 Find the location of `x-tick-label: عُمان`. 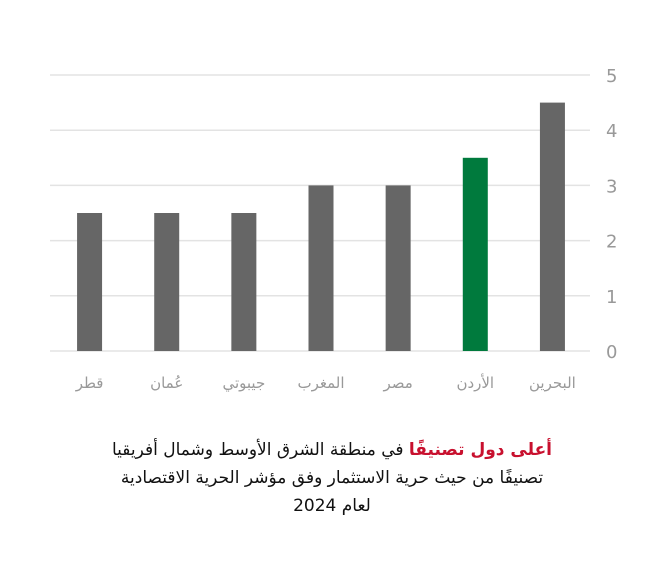

x-tick-label: عُمان is located at coordinates (166, 383).